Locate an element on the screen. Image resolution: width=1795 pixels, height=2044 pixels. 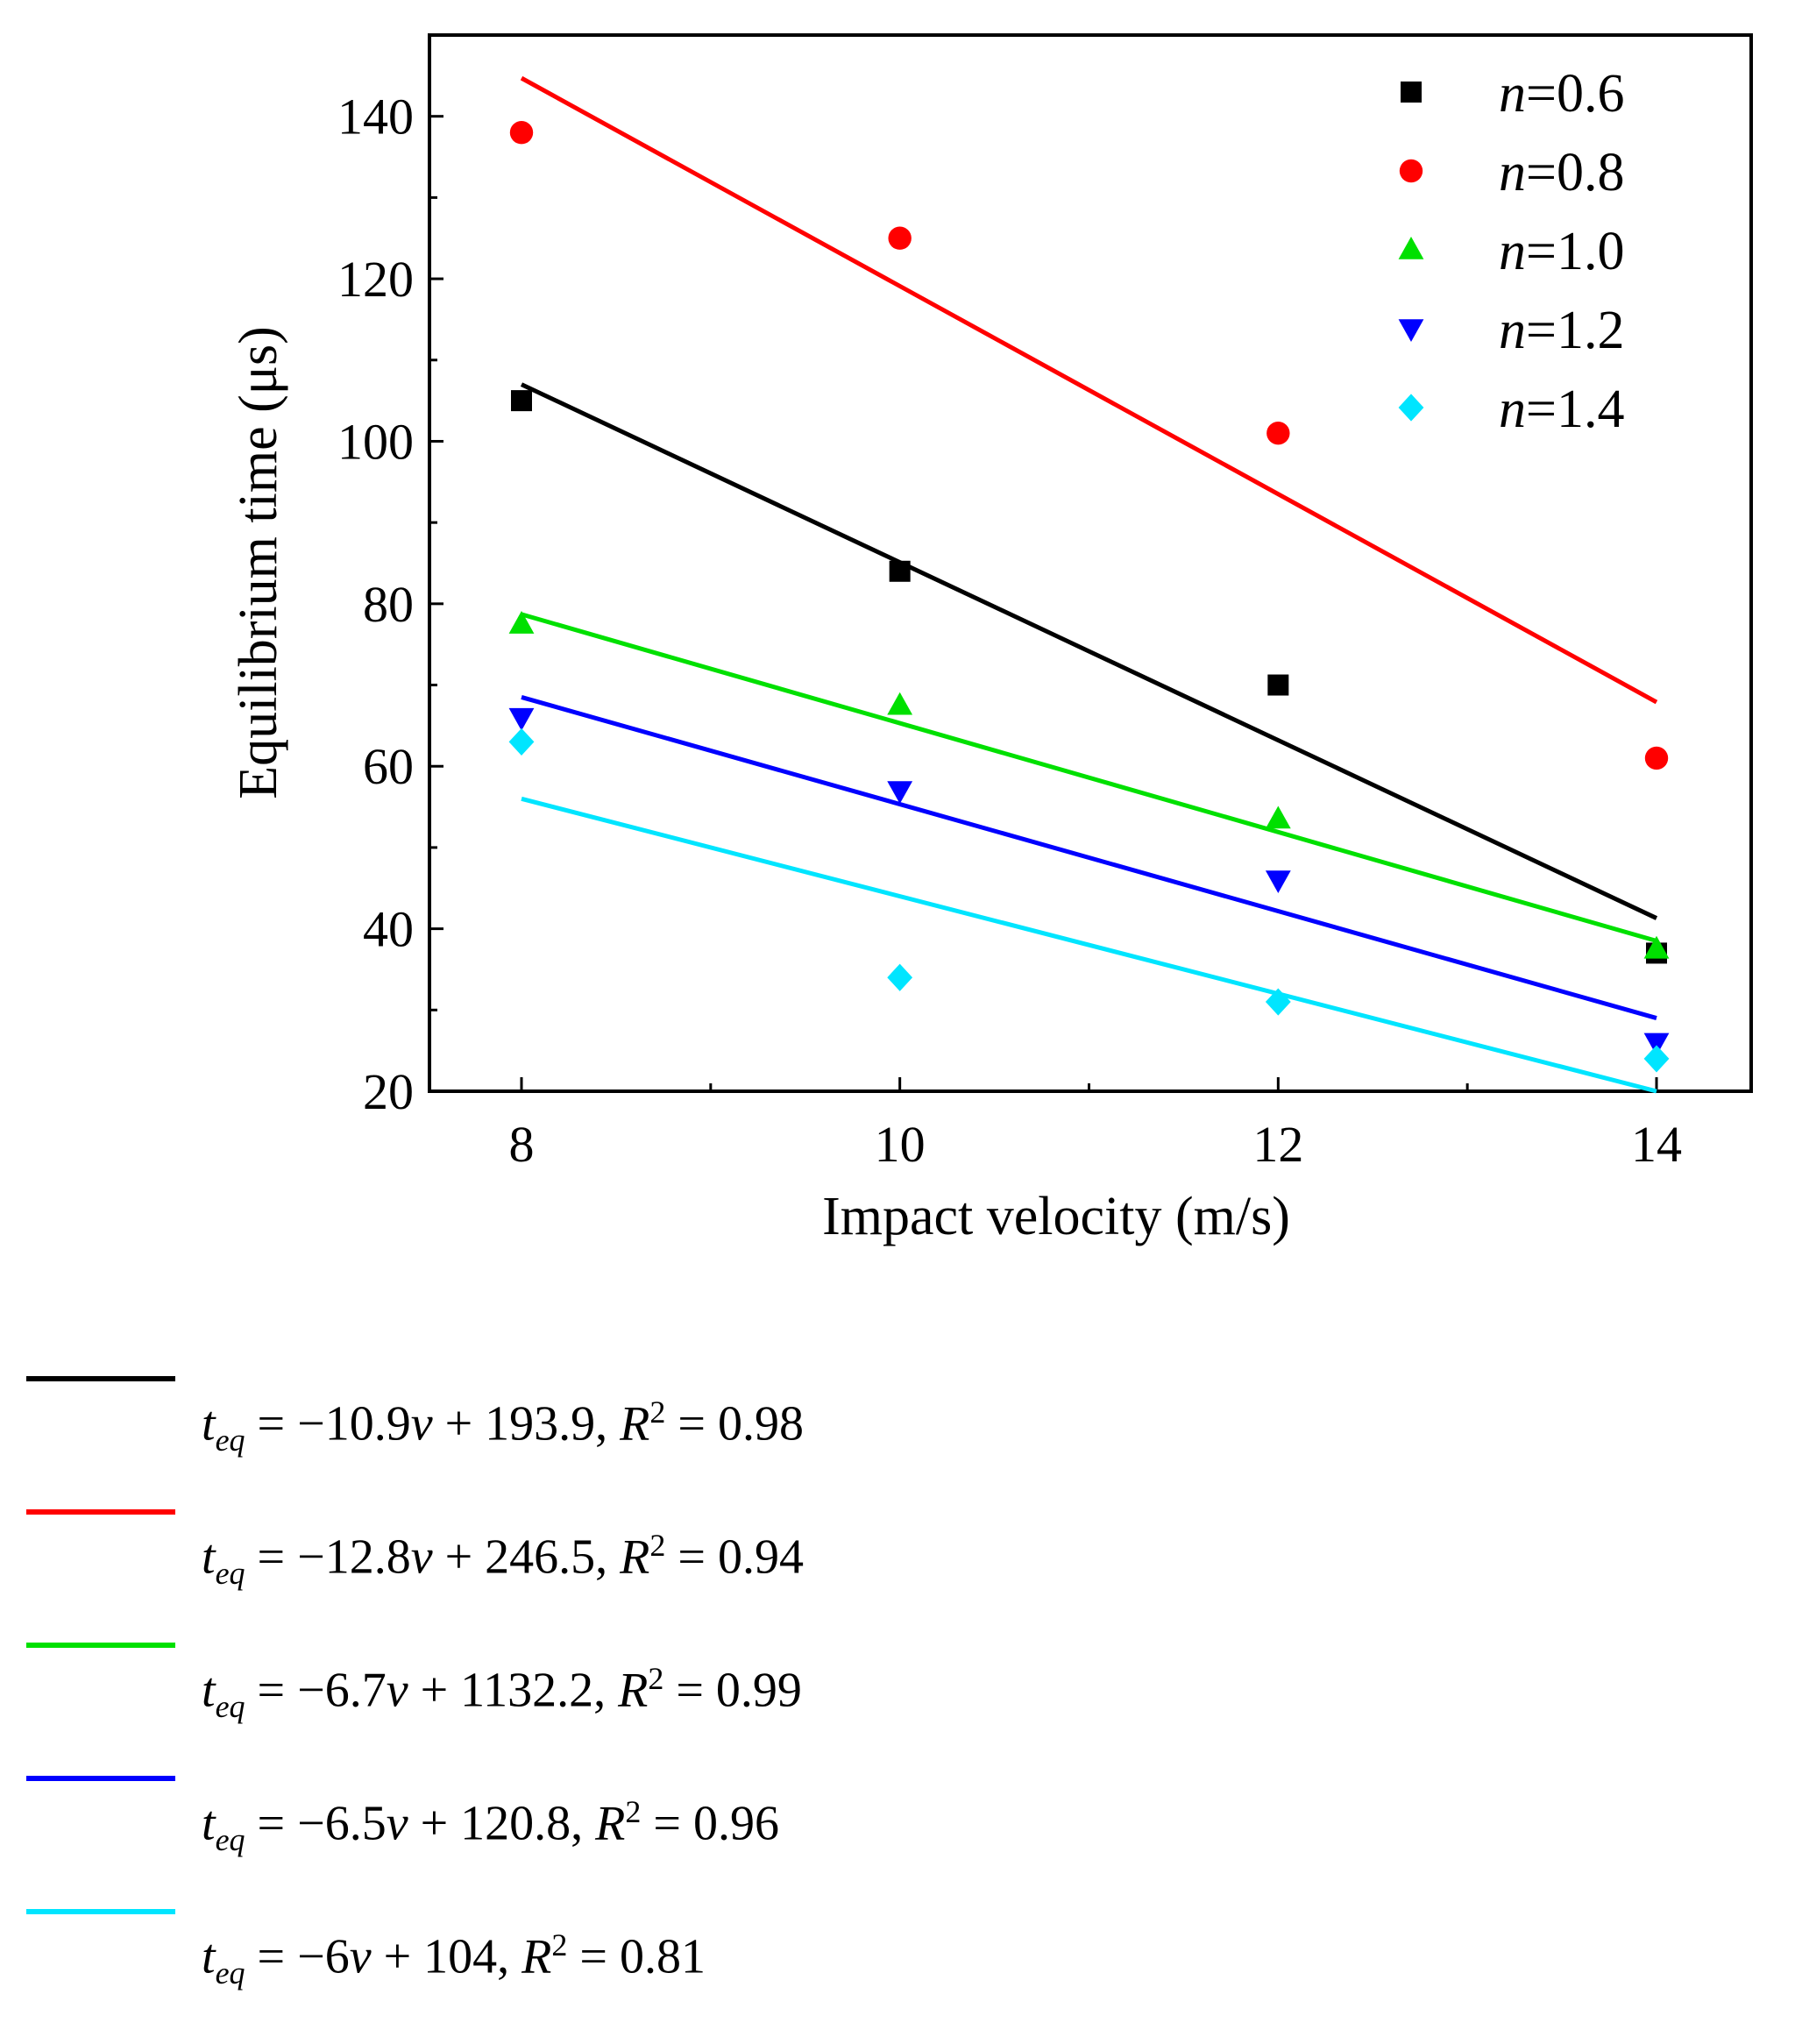
x-tick-label: 12 is located at coordinates (1277, 1144).